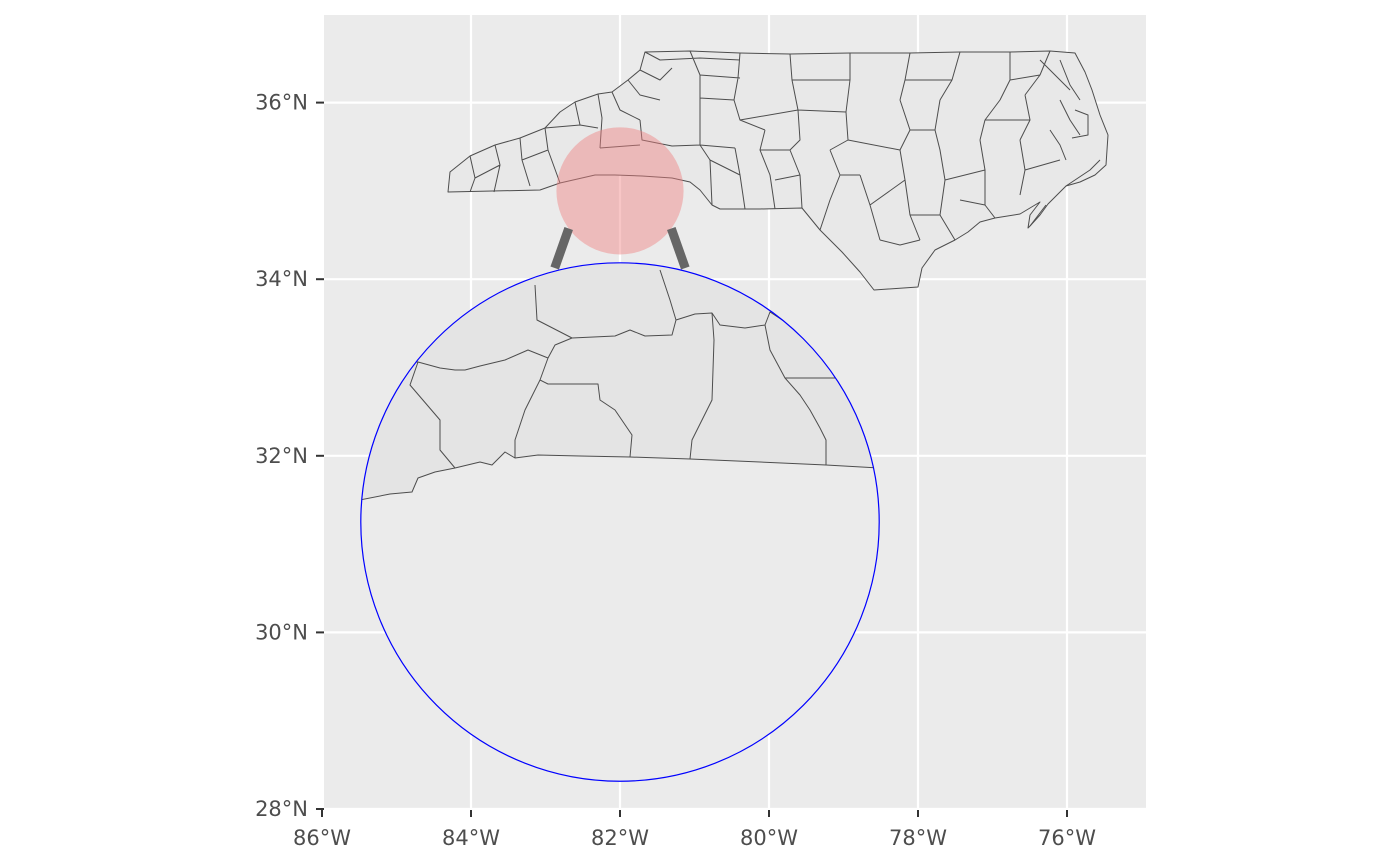  What do you see at coordinates (281, 103) in the screenshot?
I see `y-tick-label: 36°N` at bounding box center [281, 103].